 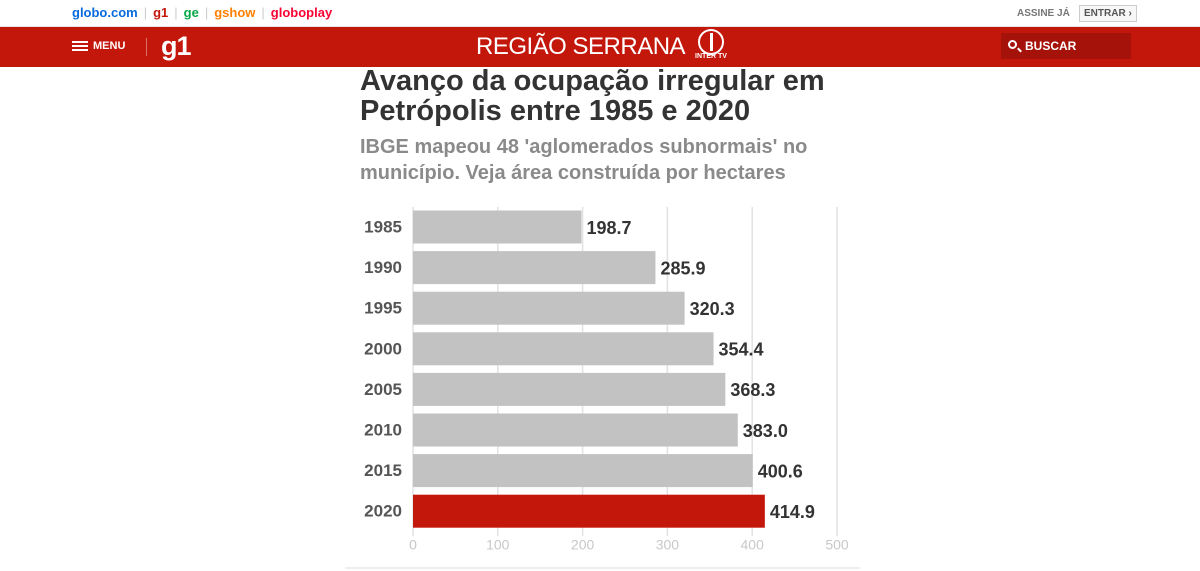 What do you see at coordinates (780, 471) in the screenshot?
I see `value-label: 400.6` at bounding box center [780, 471].